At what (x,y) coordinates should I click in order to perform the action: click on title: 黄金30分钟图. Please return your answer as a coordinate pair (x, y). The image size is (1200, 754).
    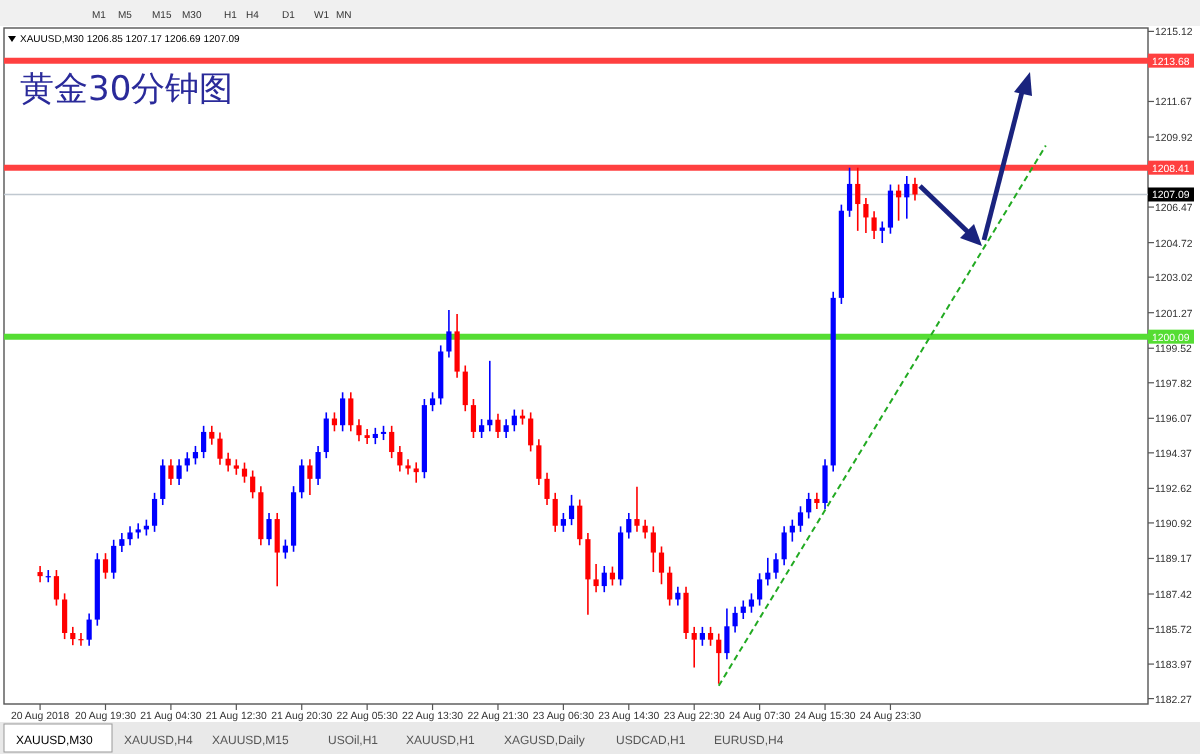
    Looking at the image, I should click on (127, 90).